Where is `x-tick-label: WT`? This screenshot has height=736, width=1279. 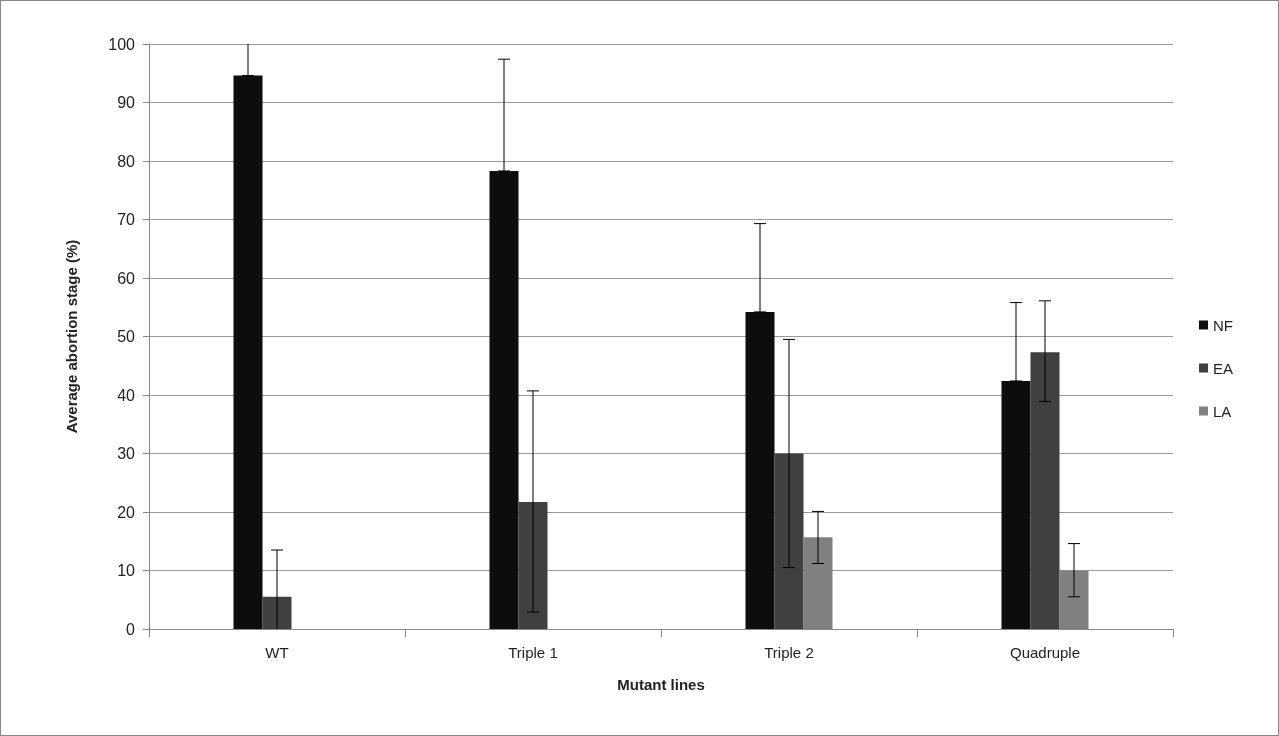
x-tick-label: WT is located at coordinates (277, 652).